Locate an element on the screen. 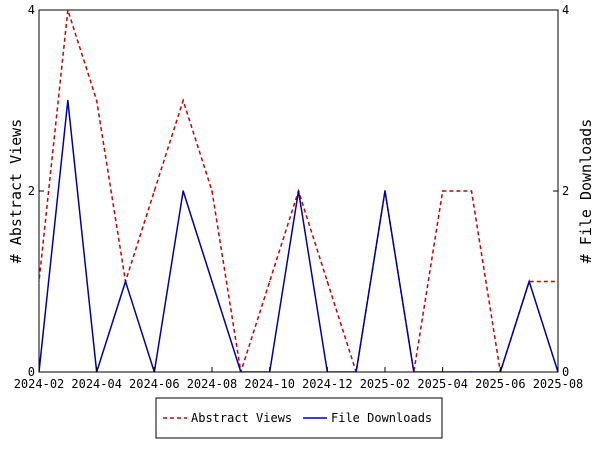 This screenshot has height=450, width=600. y-left-tick-label: 0 is located at coordinates (31, 372).